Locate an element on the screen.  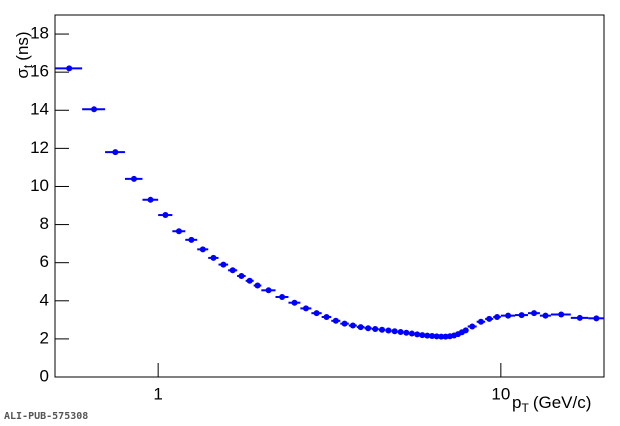
y-axis-label: σt (ns) is located at coordinates (24, 54).